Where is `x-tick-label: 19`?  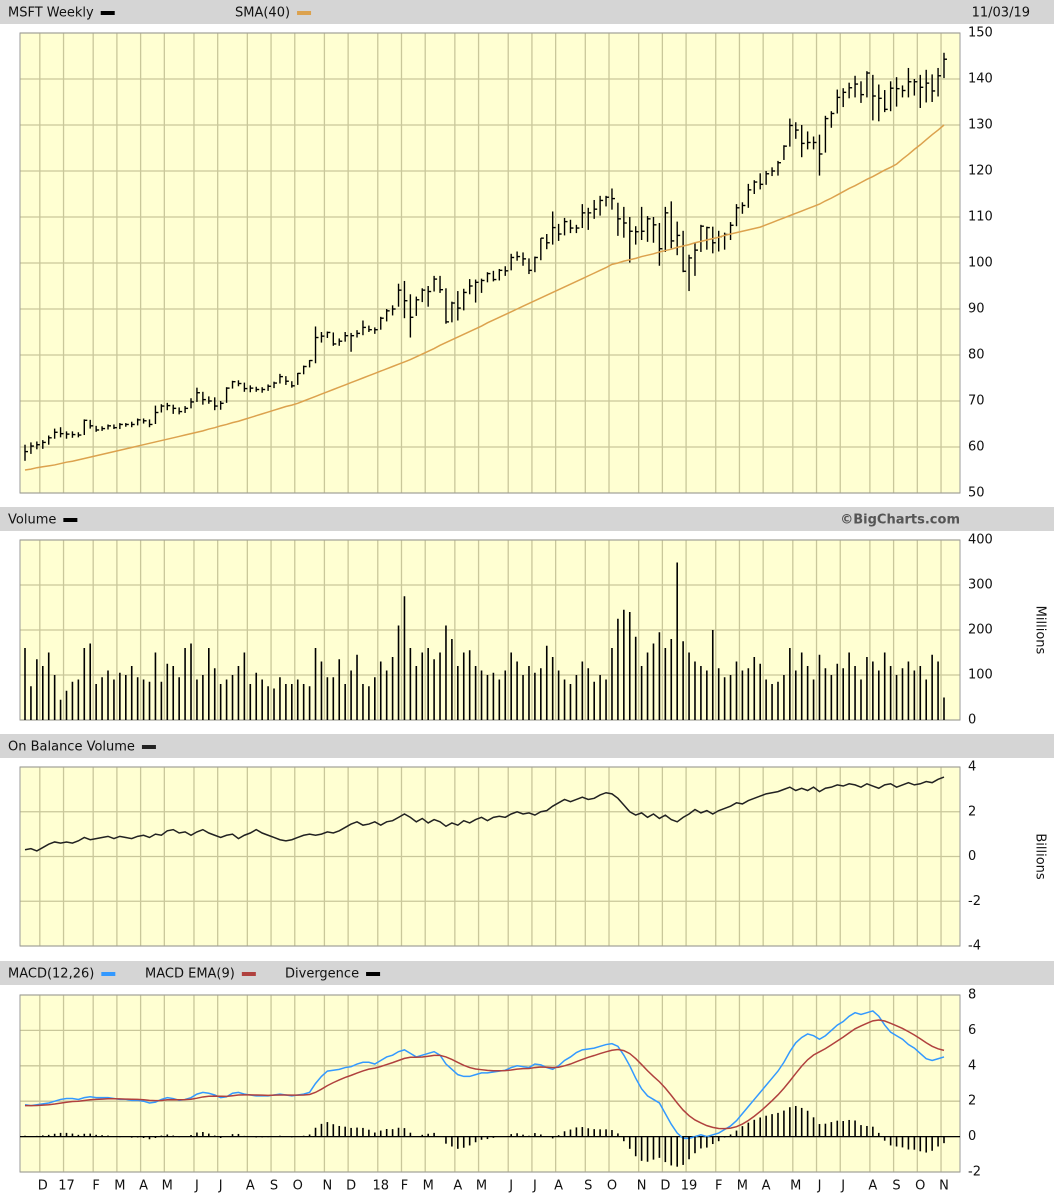
x-tick-label: 19 is located at coordinates (689, 1186).